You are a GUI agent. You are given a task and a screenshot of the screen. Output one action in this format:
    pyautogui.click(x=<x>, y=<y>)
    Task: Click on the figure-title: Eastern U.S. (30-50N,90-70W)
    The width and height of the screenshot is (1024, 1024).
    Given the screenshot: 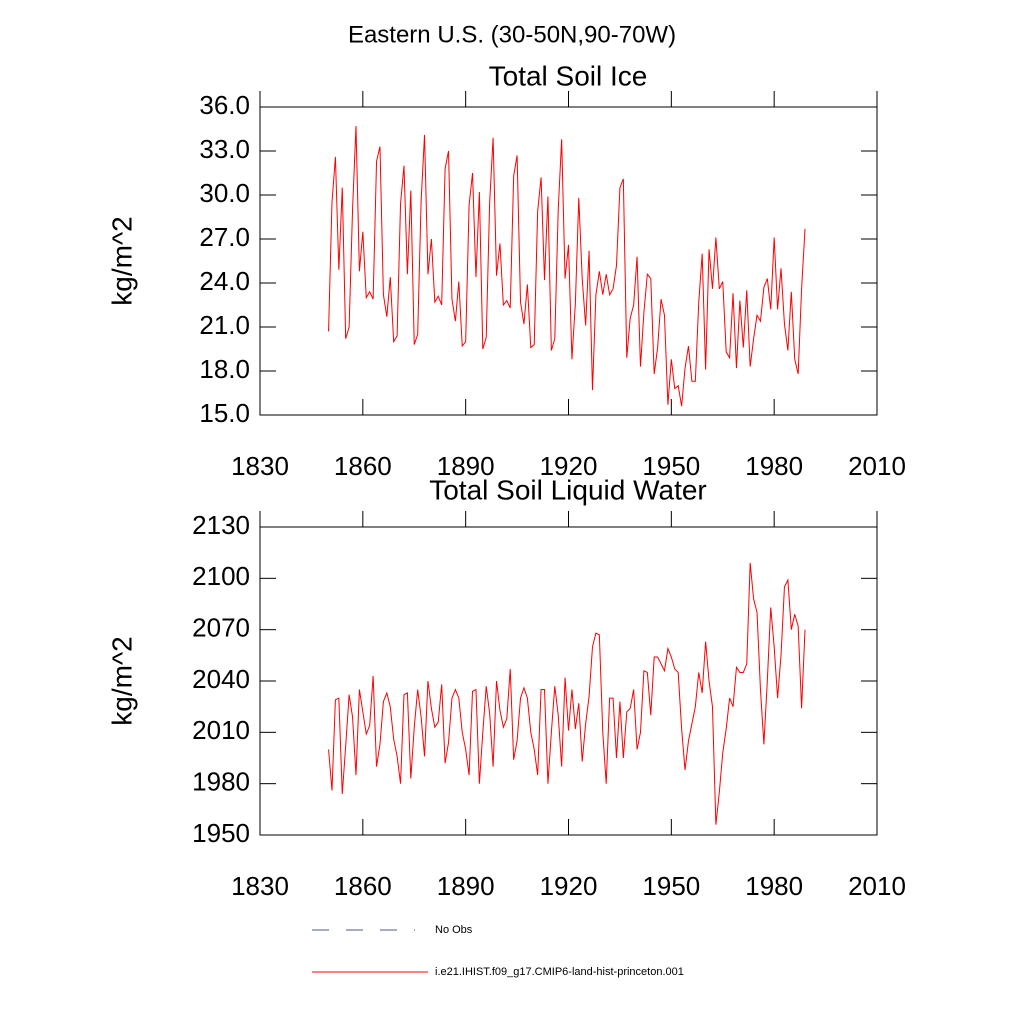 What is the action you would take?
    pyautogui.click(x=512, y=34)
    